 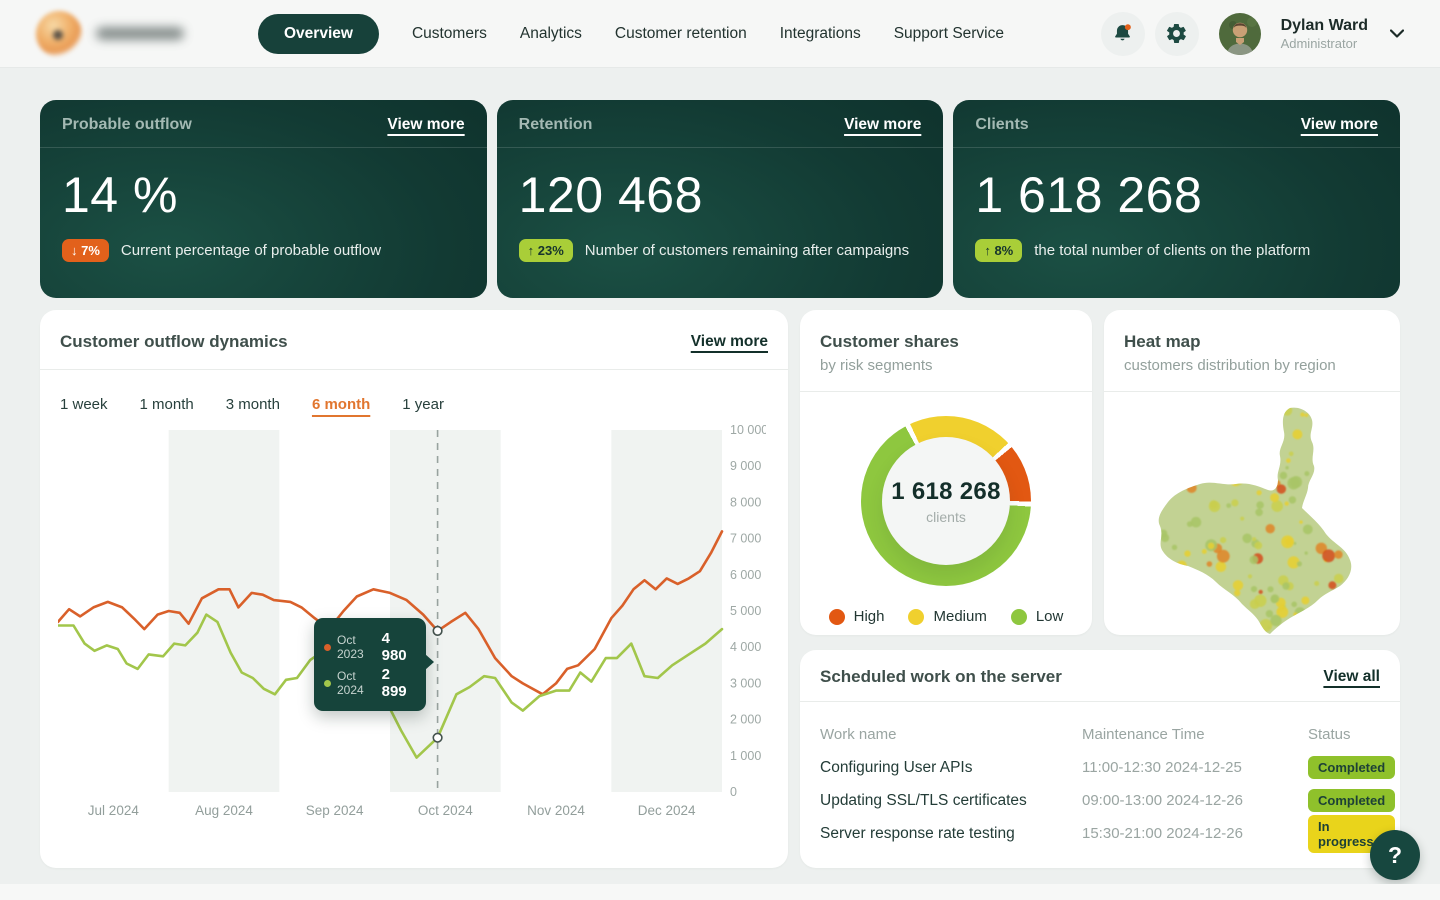 I want to click on notifications-button, so click(x=1122, y=33).